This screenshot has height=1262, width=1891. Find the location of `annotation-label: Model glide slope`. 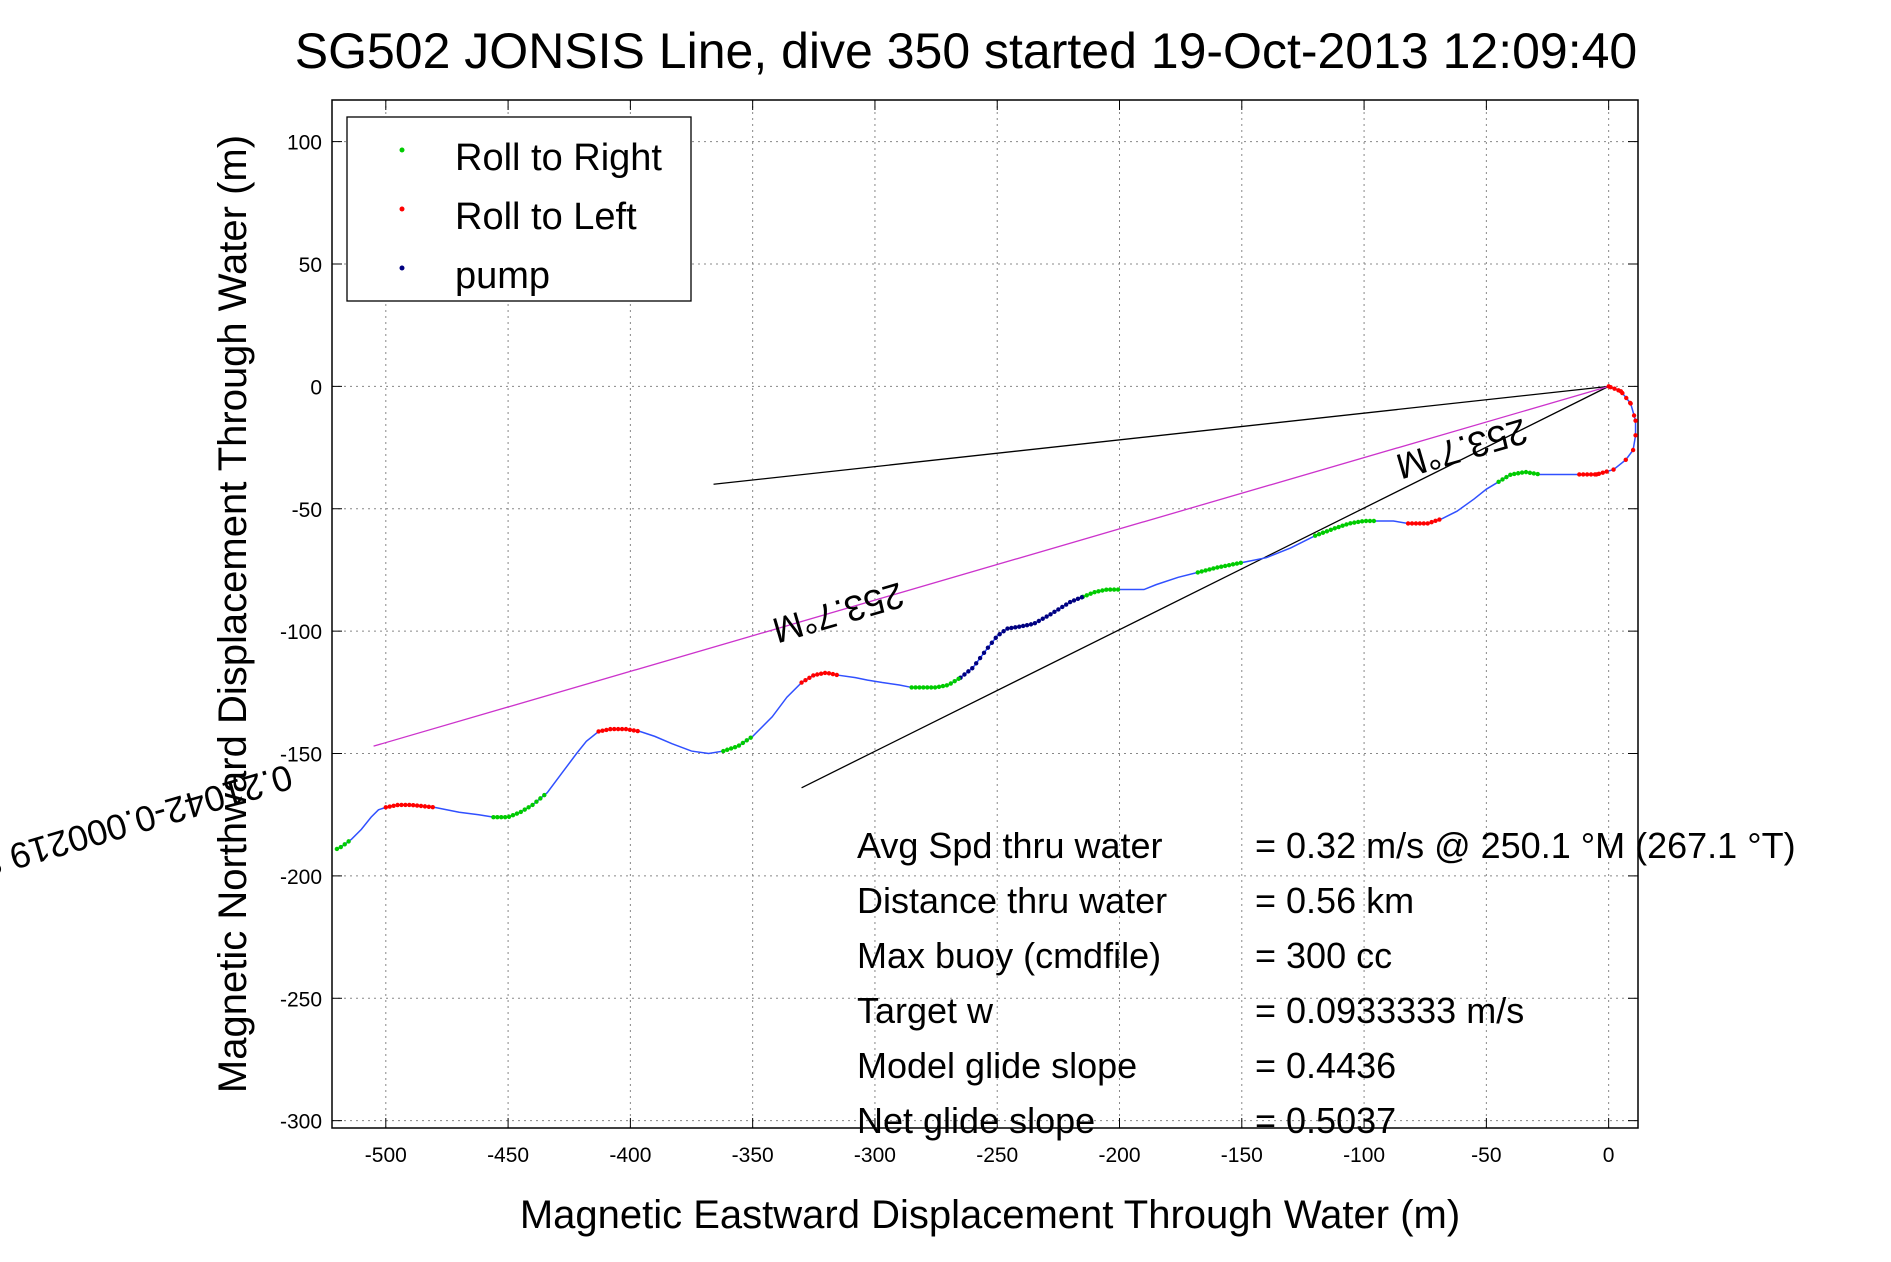

annotation-label: Model glide slope is located at coordinates (997, 1065).